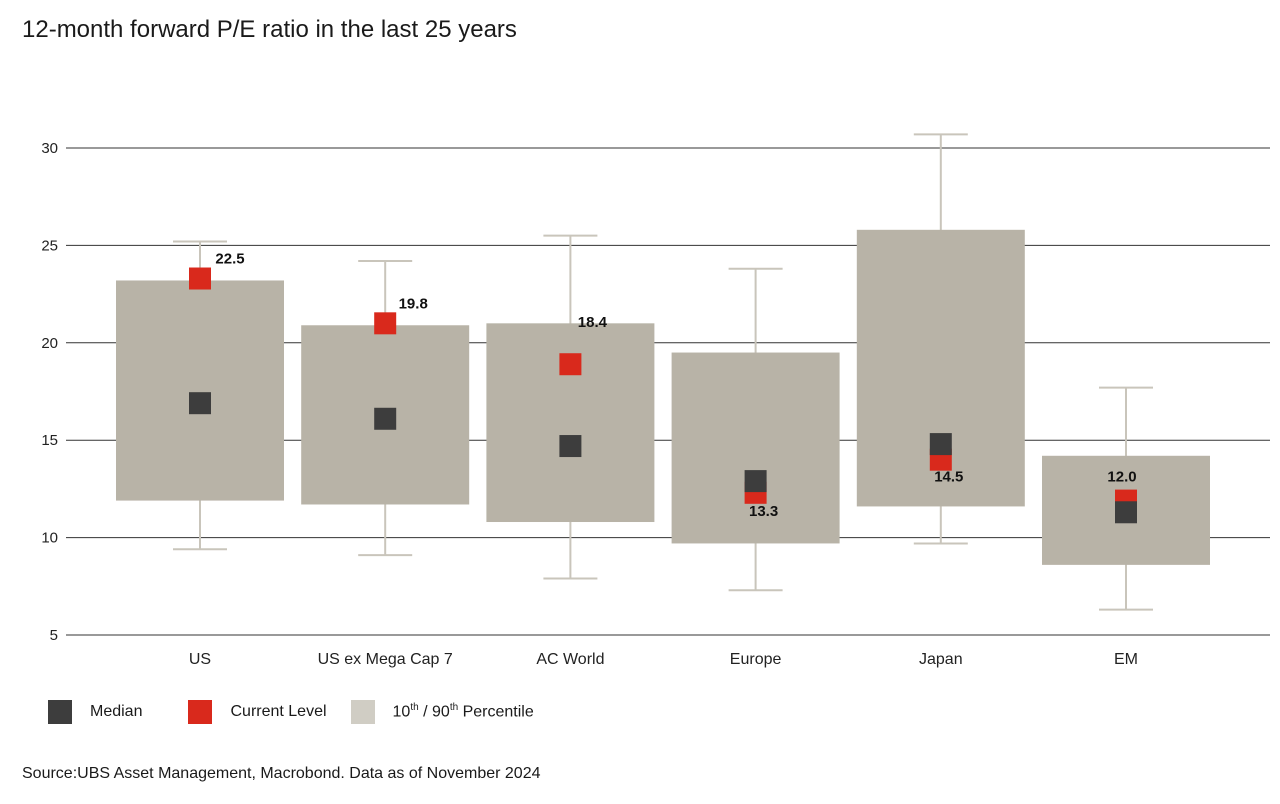 Image resolution: width=1280 pixels, height=804 pixels. What do you see at coordinates (593, 322) in the screenshot?
I see `current-level-label: 18.4` at bounding box center [593, 322].